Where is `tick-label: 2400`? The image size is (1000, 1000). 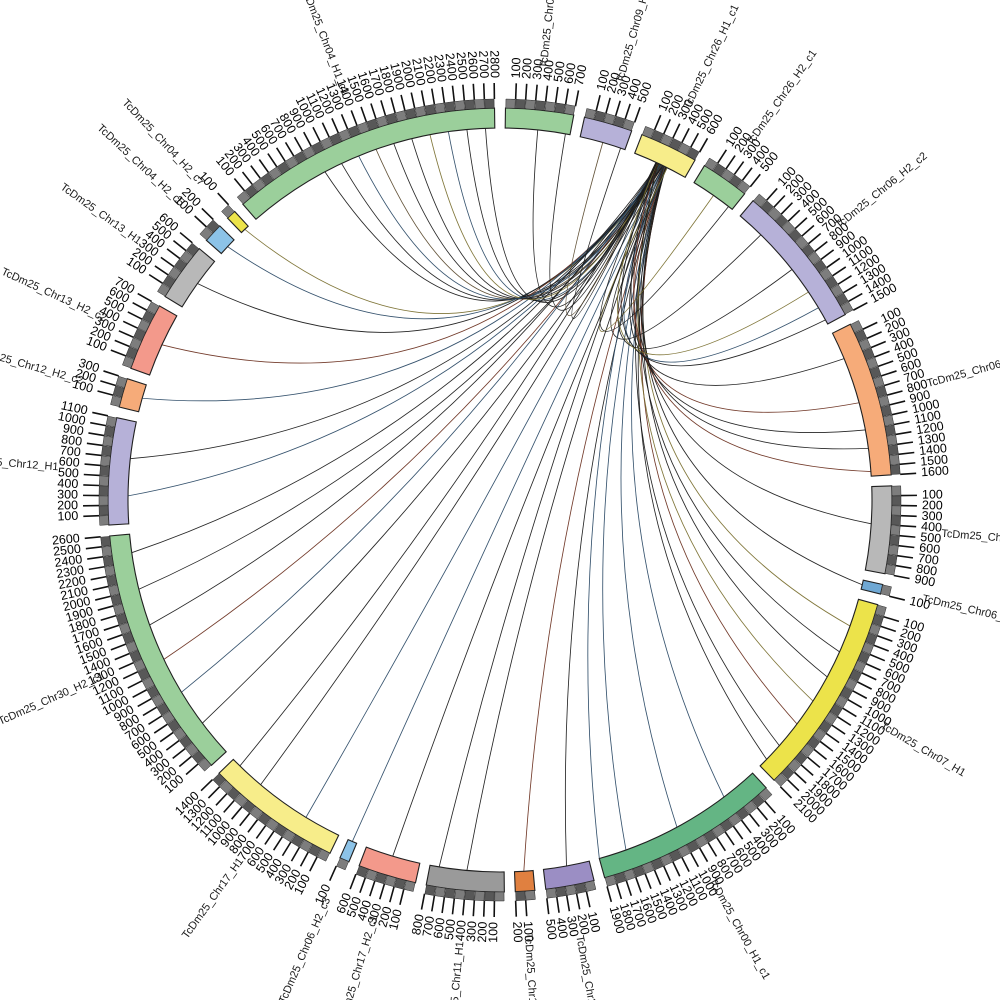 tick-label: 2400 is located at coordinates (69, 561).